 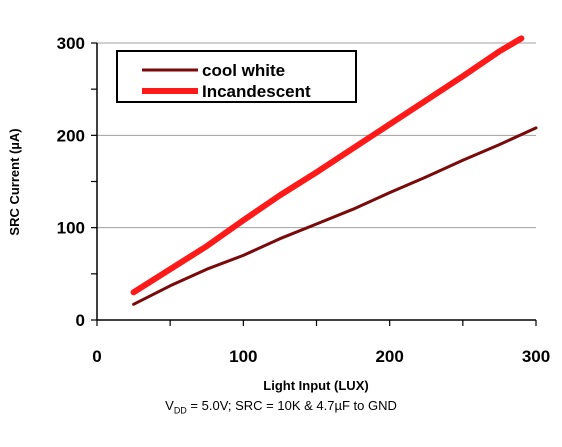 I want to click on y-tick-label-300: 300, so click(x=71, y=43).